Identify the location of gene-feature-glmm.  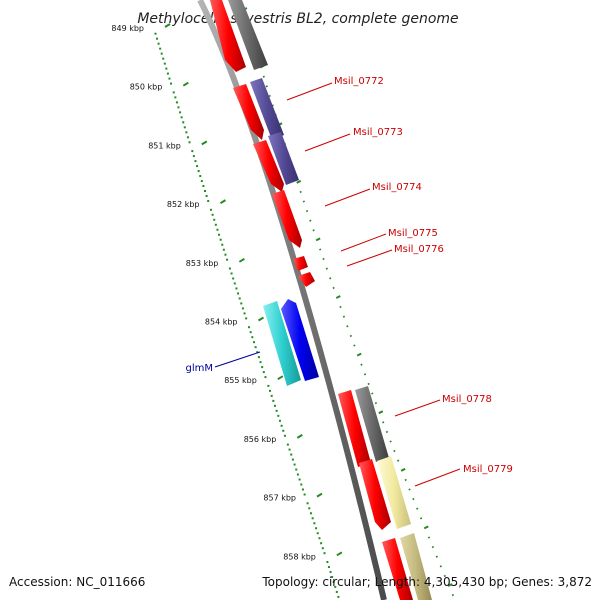
(300, 340).